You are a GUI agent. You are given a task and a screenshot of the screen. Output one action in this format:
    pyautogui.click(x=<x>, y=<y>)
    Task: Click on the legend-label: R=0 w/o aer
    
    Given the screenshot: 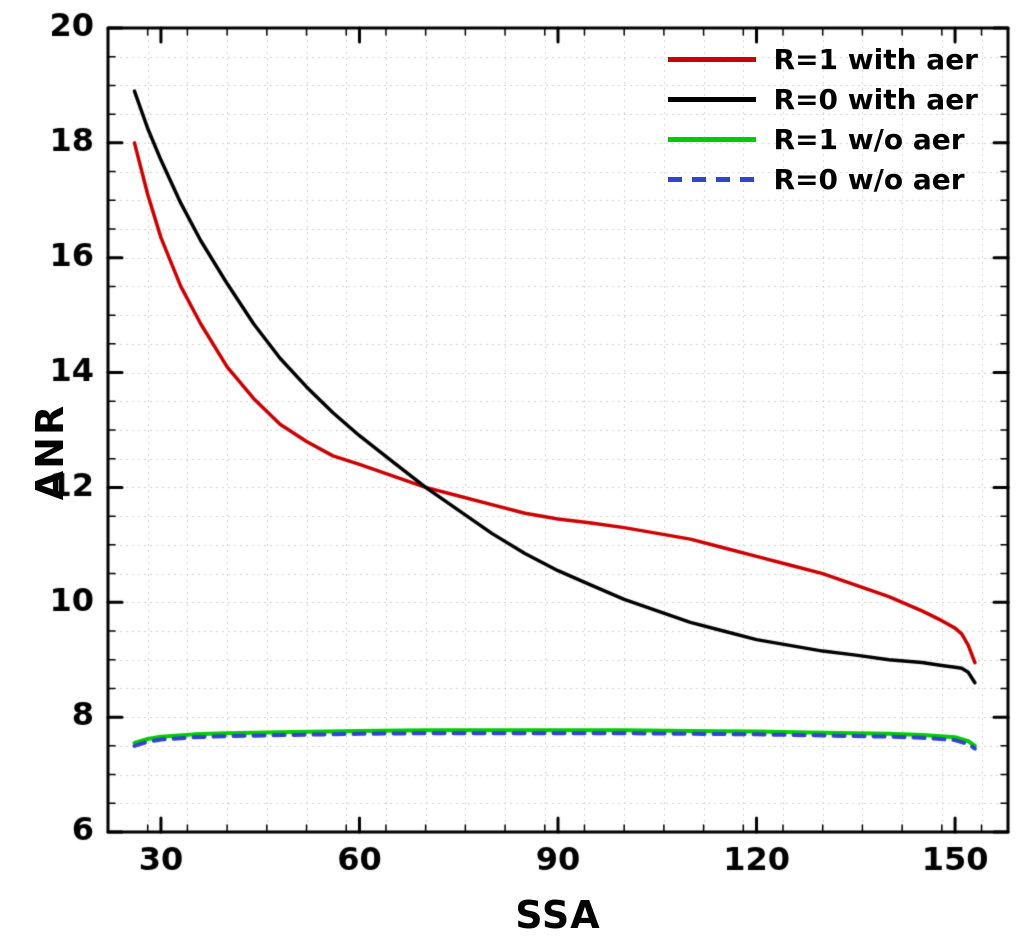 What is the action you would take?
    pyautogui.click(x=869, y=179)
    